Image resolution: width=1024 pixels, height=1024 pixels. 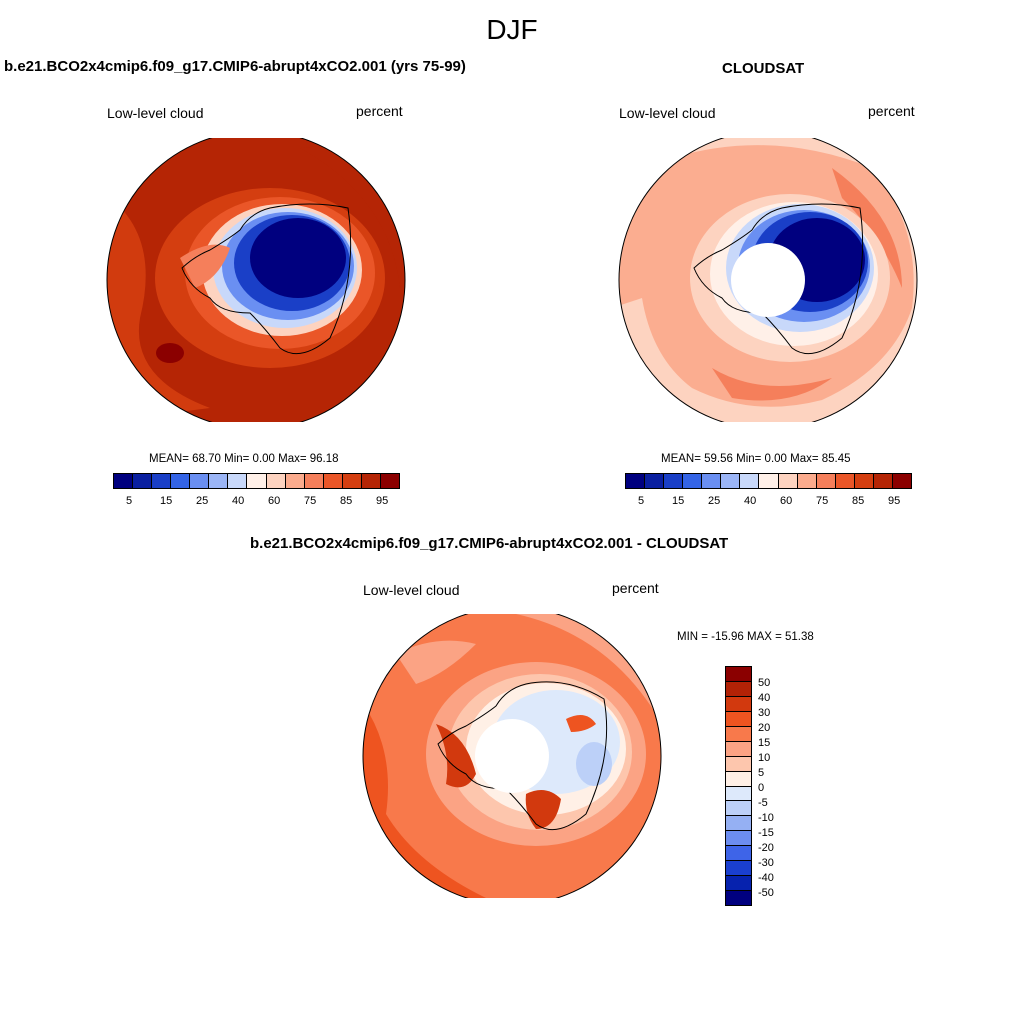 I want to click on model-colorbar, so click(x=256, y=481).